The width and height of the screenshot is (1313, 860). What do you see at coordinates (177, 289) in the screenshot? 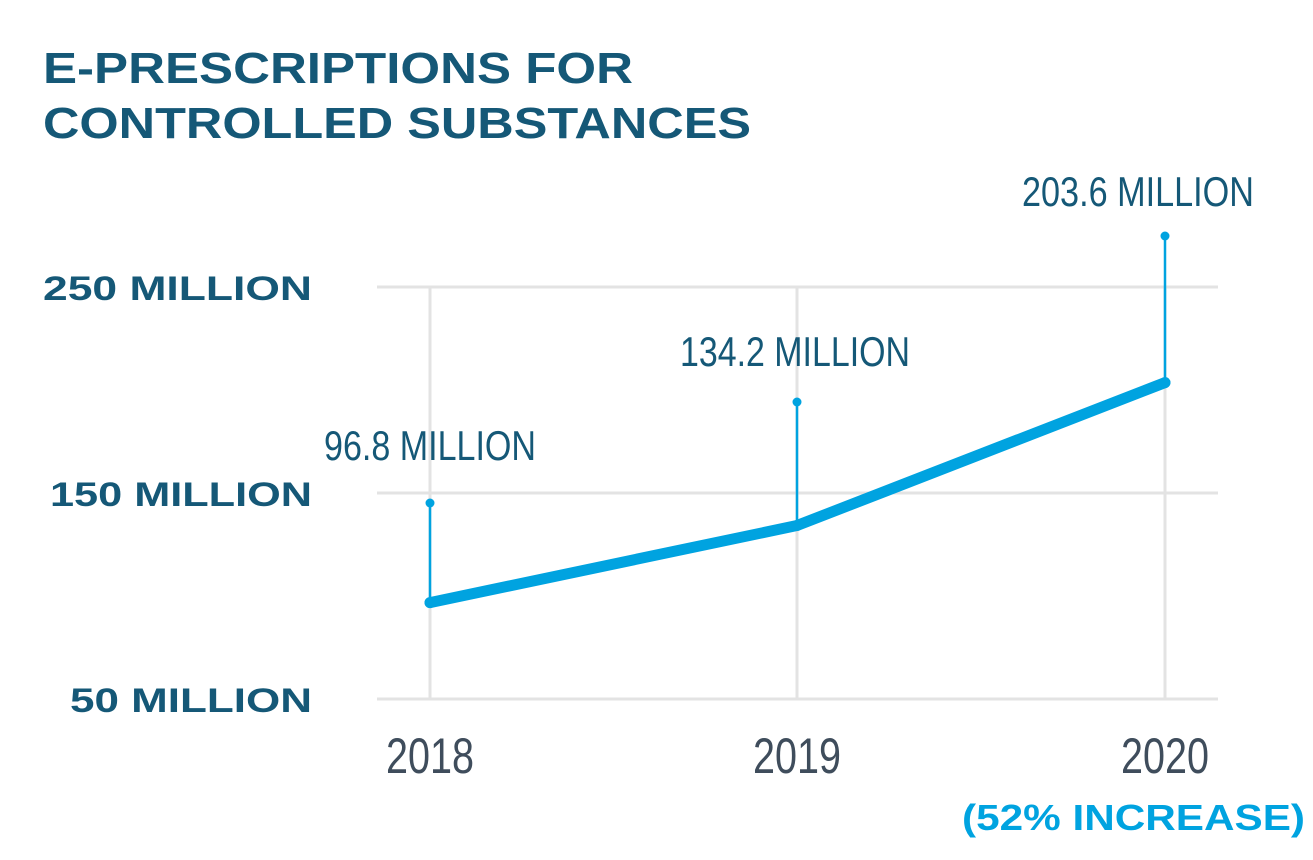
I see `y-tick-label: 250 MILLION` at bounding box center [177, 289].